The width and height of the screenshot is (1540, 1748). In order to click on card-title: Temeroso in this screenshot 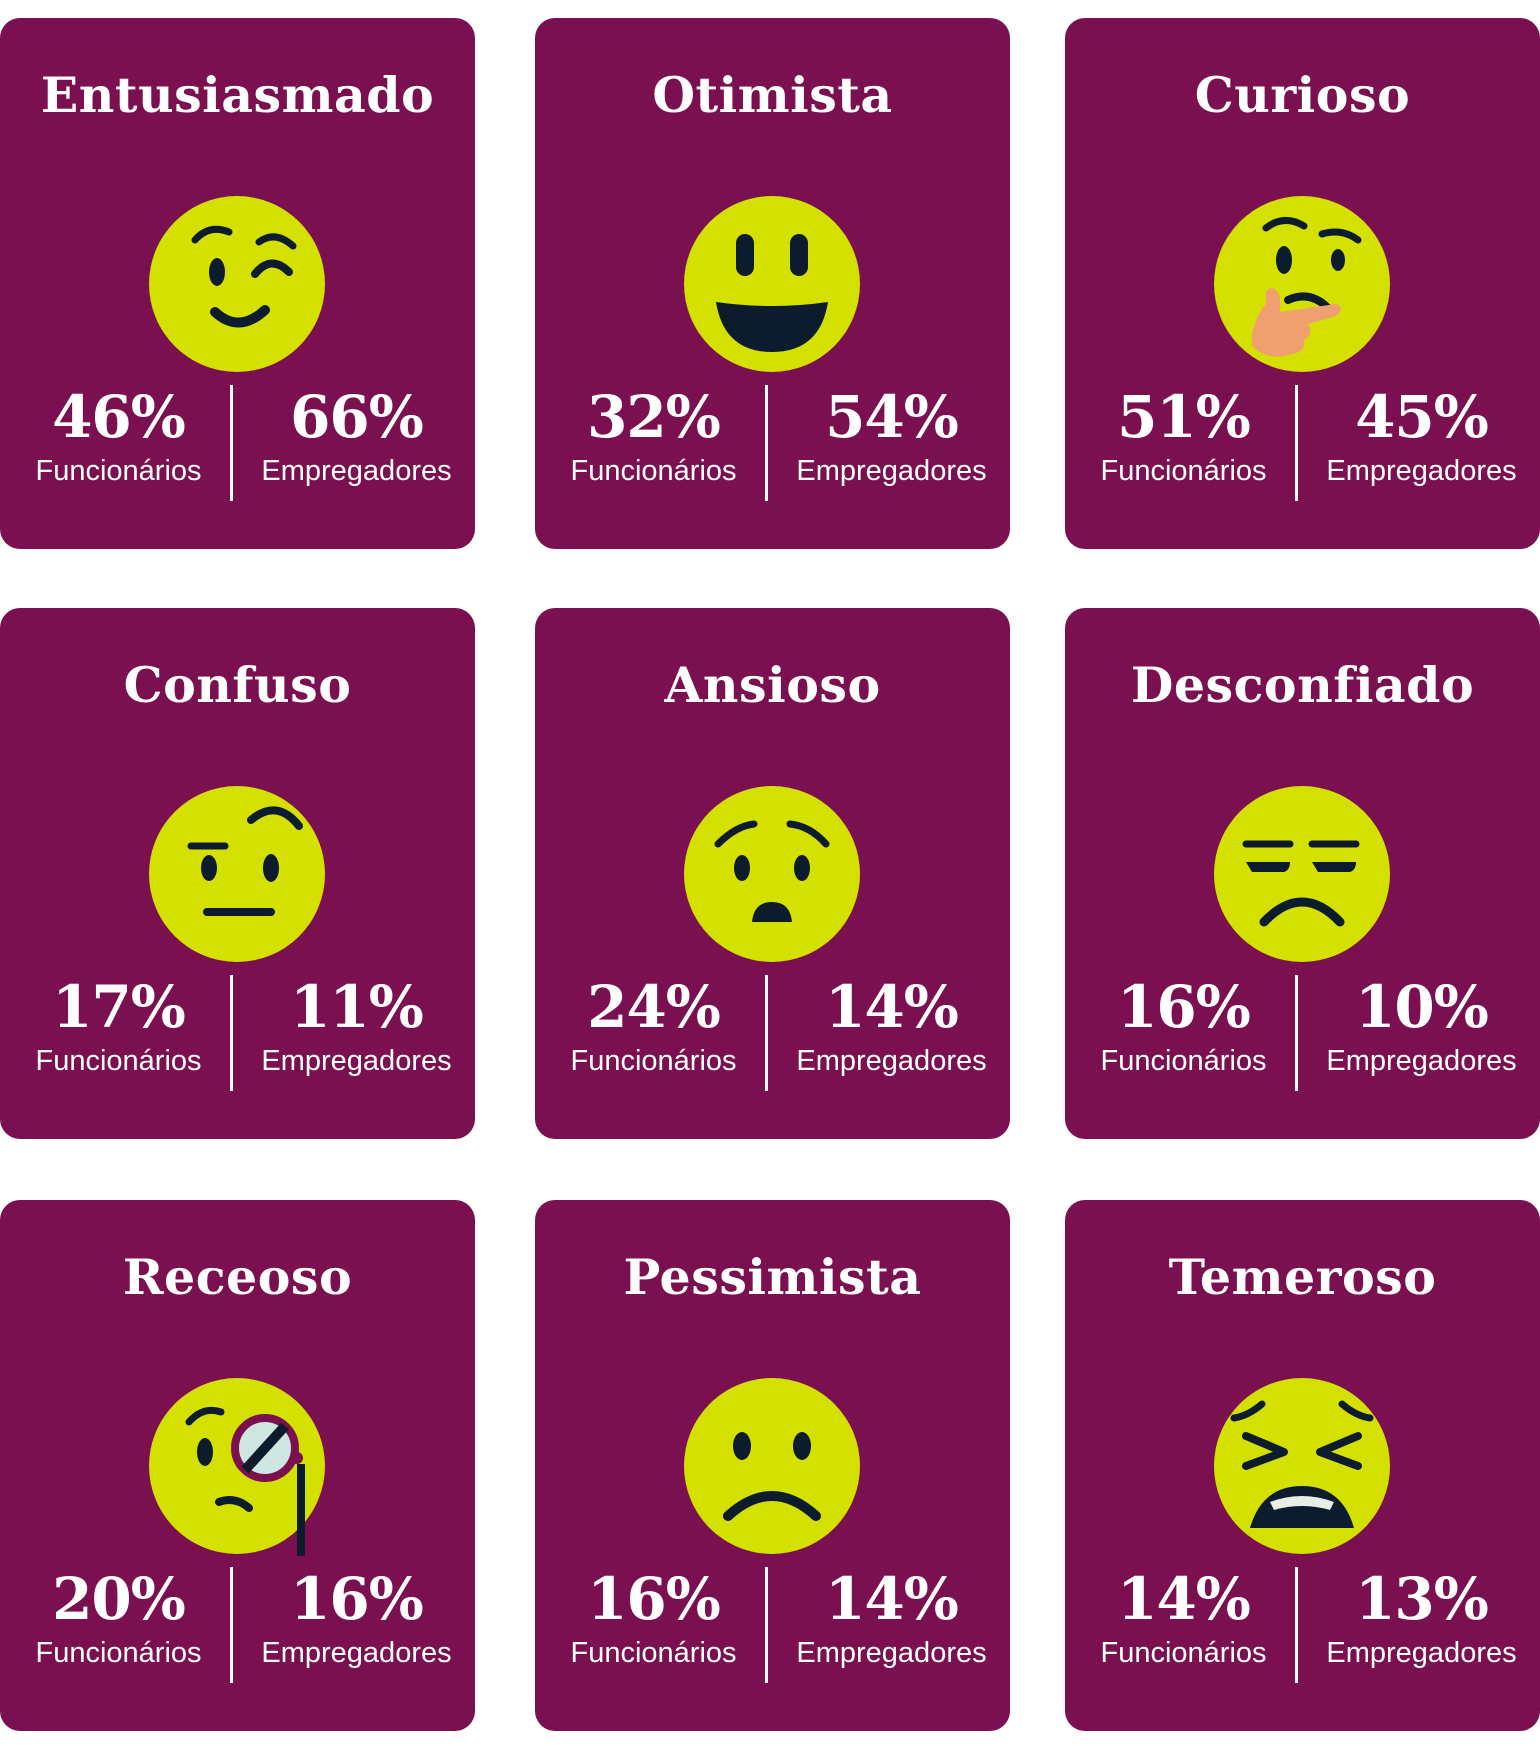, I will do `click(1302, 1277)`.